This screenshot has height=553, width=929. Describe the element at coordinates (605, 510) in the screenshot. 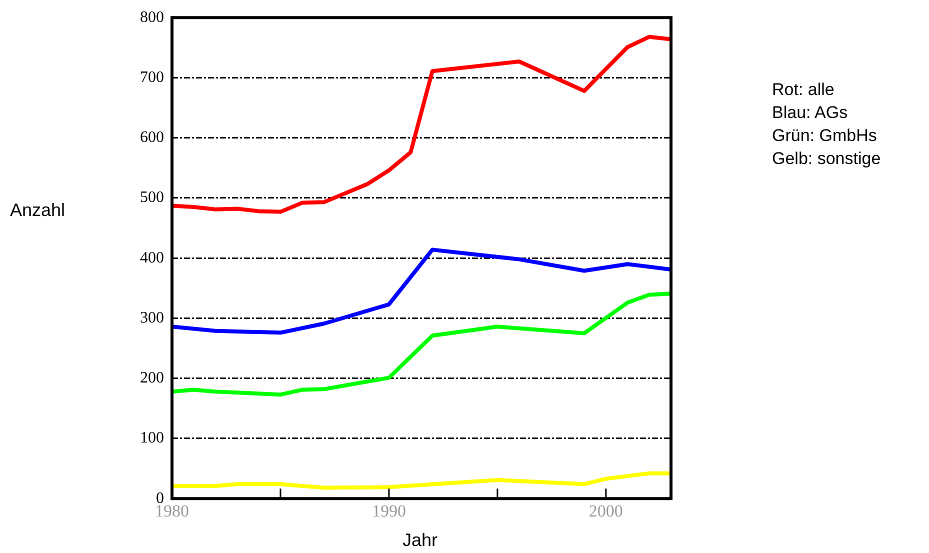

I see `x-tick-label: 2000` at that location.